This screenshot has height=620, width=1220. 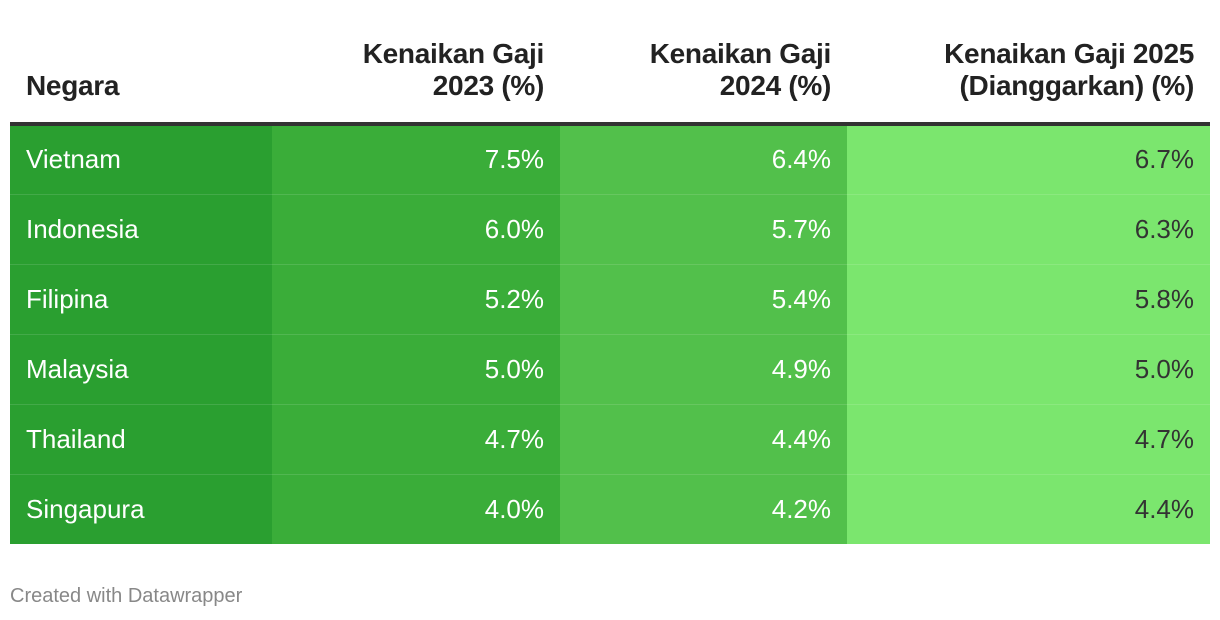 I want to click on header-2023: Kenaikan Gaji 2023 (%), so click(x=416, y=82).